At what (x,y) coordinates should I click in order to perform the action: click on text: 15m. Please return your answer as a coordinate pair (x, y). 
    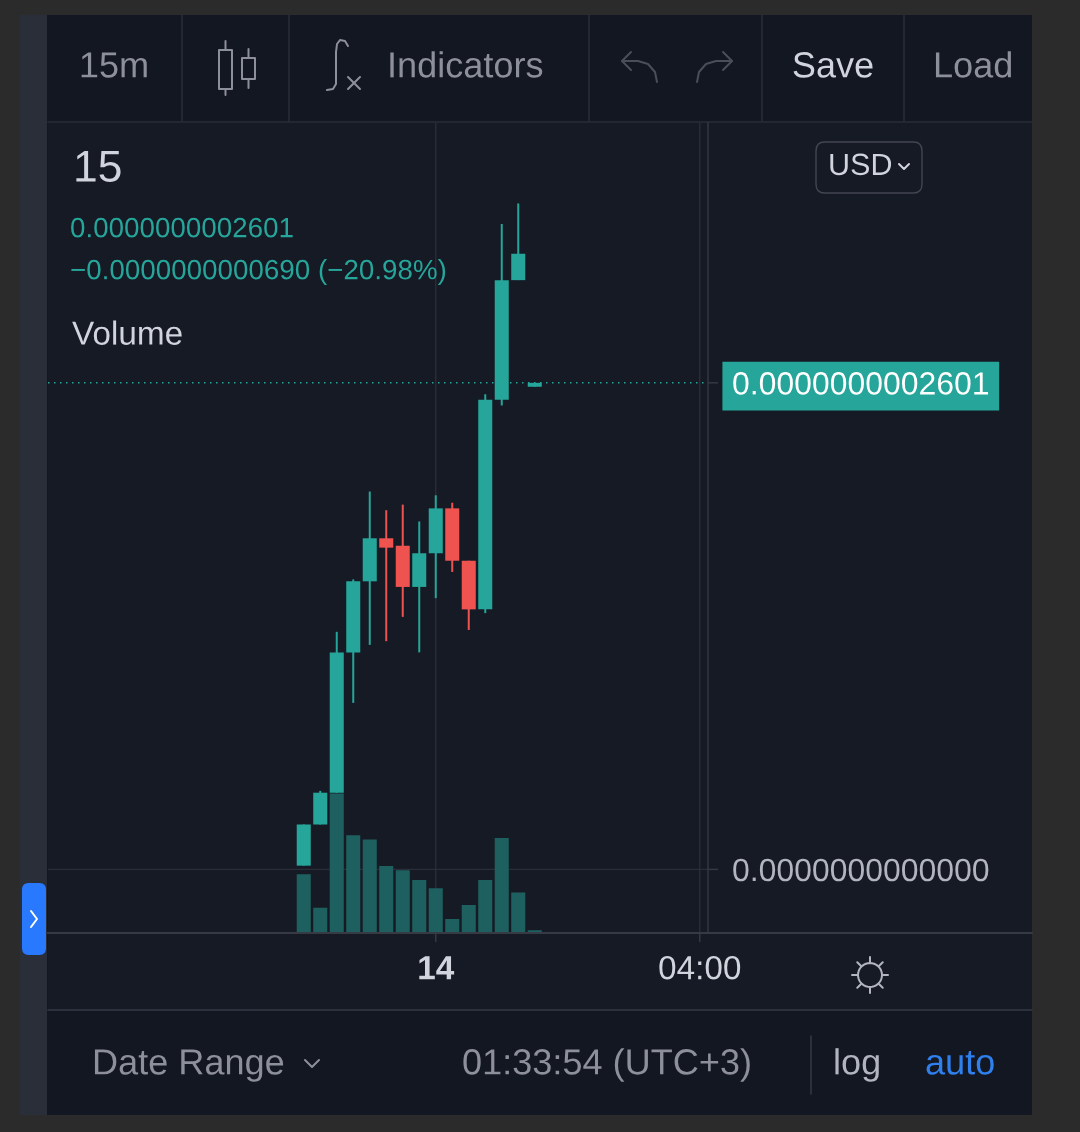
    Looking at the image, I should click on (114, 65).